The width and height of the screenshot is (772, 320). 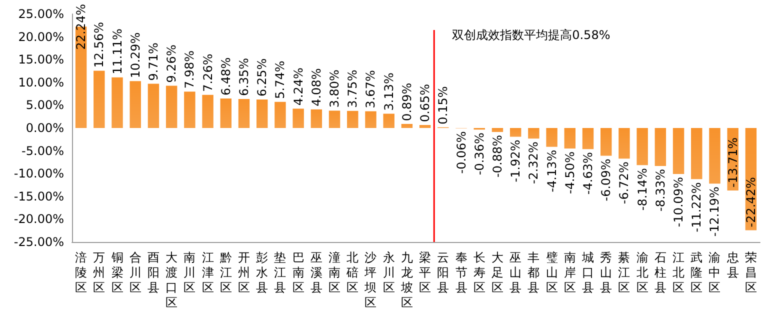 I want to click on data-label: 5.74%, so click(x=280, y=79).